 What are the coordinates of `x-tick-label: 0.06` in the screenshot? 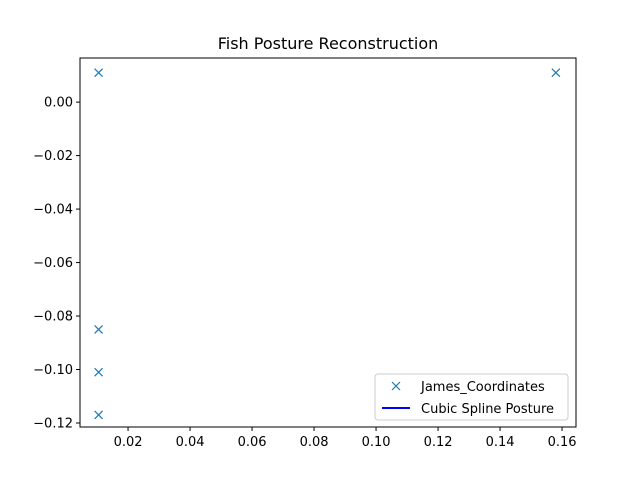 It's located at (252, 442).